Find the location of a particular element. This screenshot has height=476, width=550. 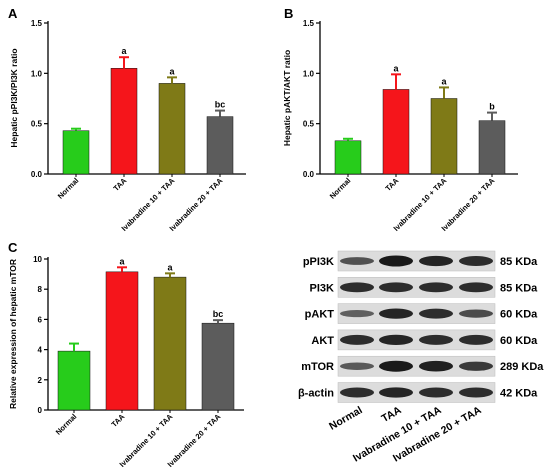

blot-protein-label: pAKT is located at coordinates (320, 315).